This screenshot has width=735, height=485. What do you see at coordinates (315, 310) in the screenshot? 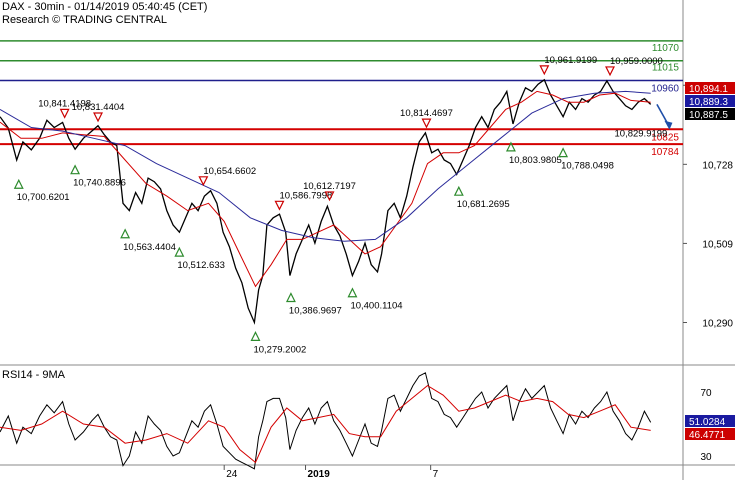
I see `annotation-label-9: 10,386.9697` at bounding box center [315, 310].